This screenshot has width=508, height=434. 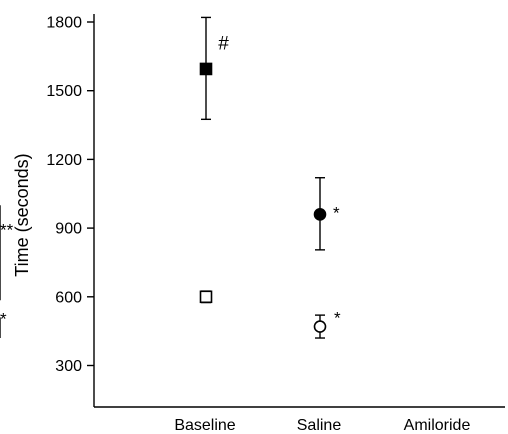 What do you see at coordinates (437, 425) in the screenshot?
I see `x-category-label-amiloride: Amiloride` at bounding box center [437, 425].